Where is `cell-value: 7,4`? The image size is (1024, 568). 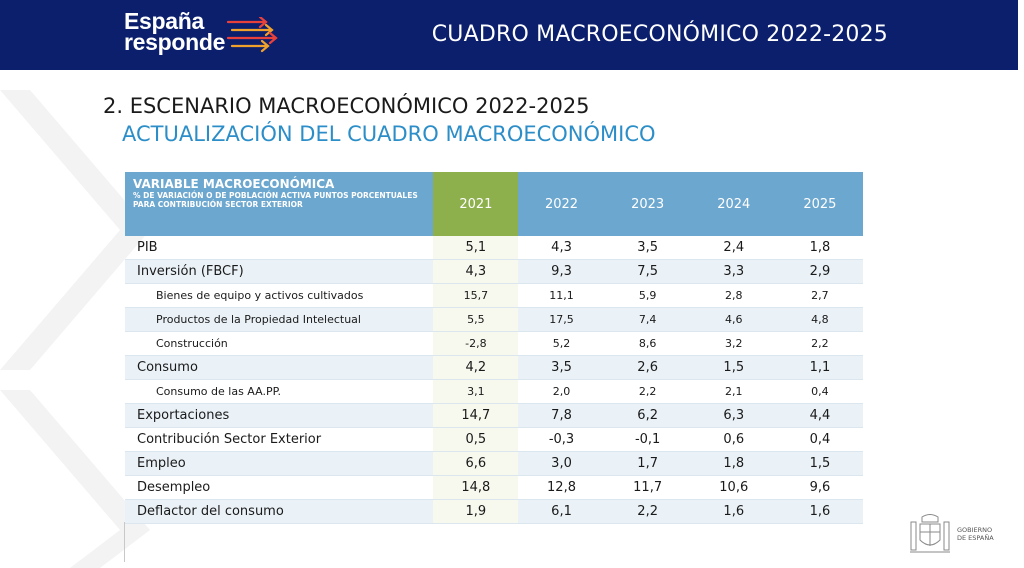 cell-value: 7,4 is located at coordinates (647, 319).